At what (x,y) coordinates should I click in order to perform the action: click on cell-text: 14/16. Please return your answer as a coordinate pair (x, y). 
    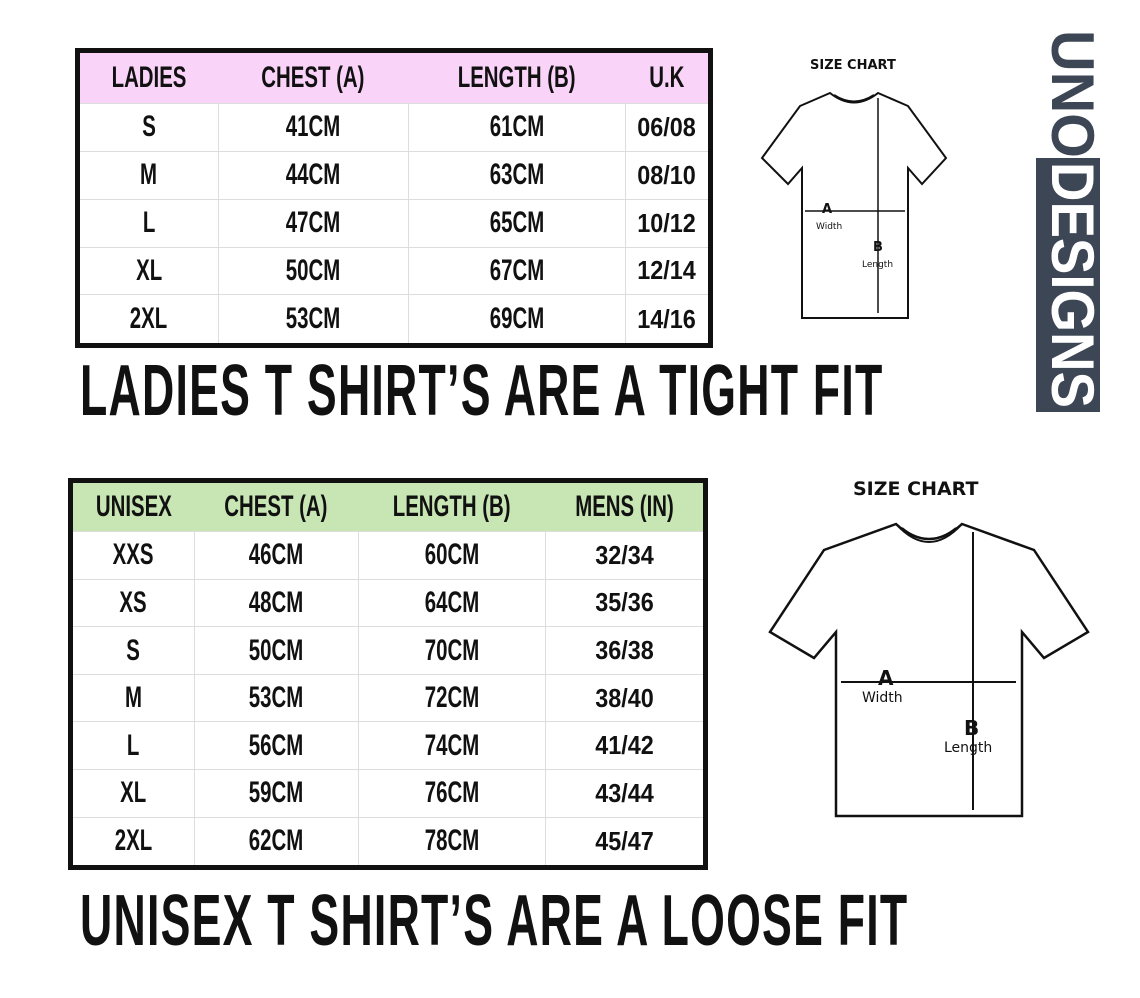
    Looking at the image, I should click on (667, 318).